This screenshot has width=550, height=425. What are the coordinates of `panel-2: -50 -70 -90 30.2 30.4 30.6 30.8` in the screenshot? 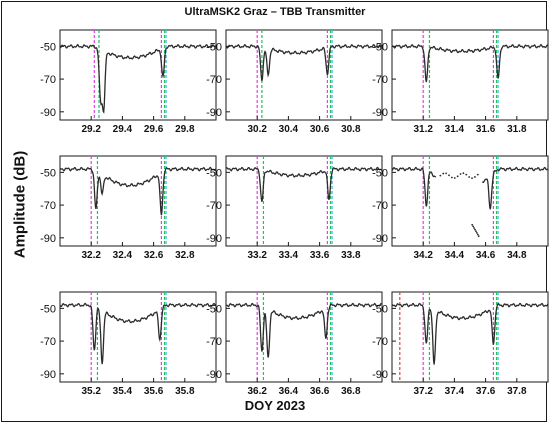 It's located at (294, 82).